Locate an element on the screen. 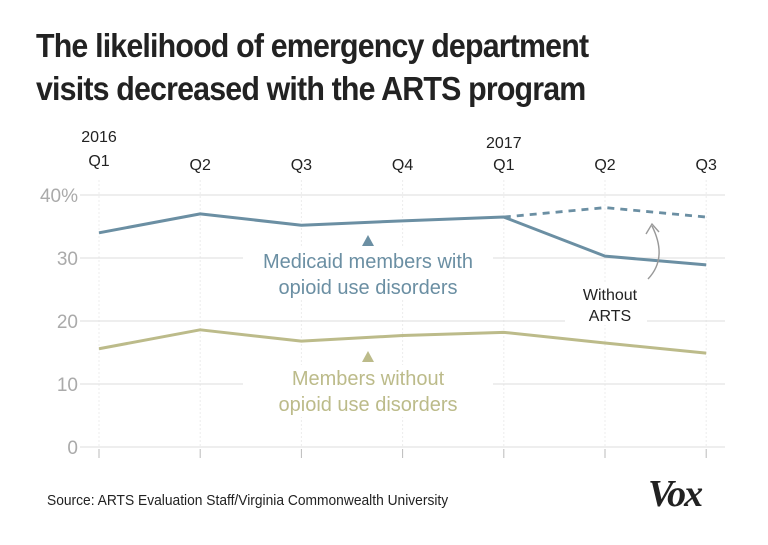 The width and height of the screenshot is (768, 545). vox-logo: Vox is located at coordinates (675, 494).